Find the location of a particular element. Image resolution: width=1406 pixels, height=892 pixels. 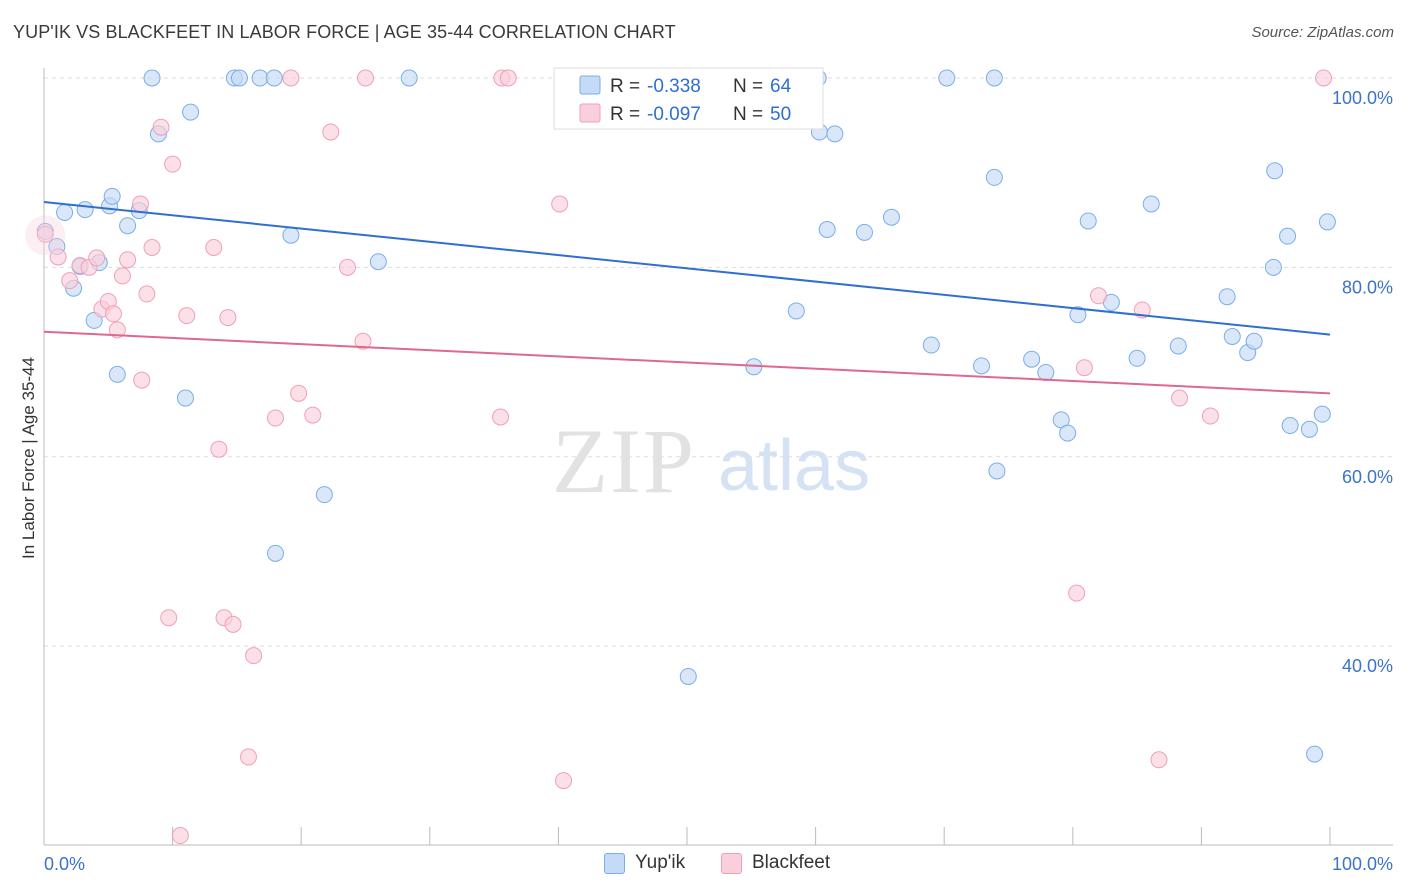

legend-swatch-yupik is located at coordinates (590, 85).